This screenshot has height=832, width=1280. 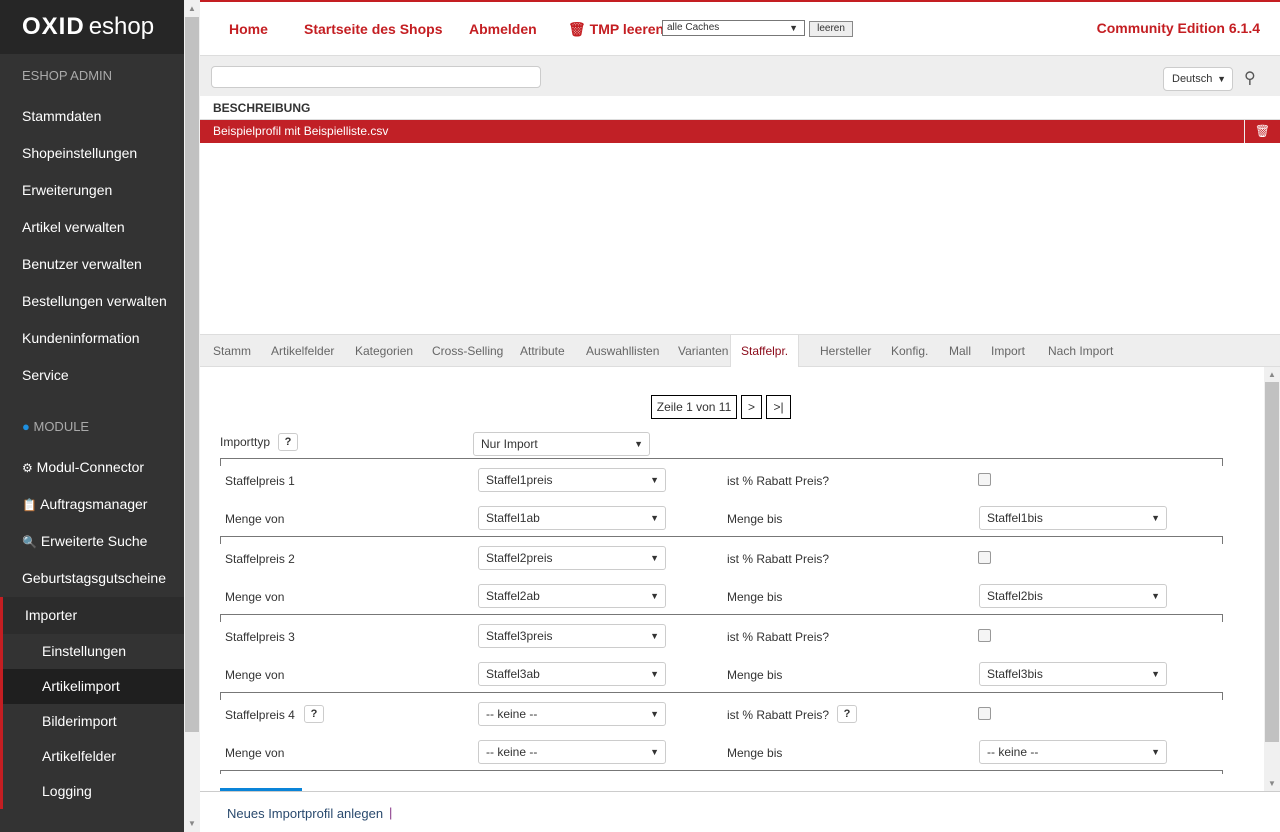 What do you see at coordinates (232, 351) in the screenshot?
I see `tab: Stamm` at bounding box center [232, 351].